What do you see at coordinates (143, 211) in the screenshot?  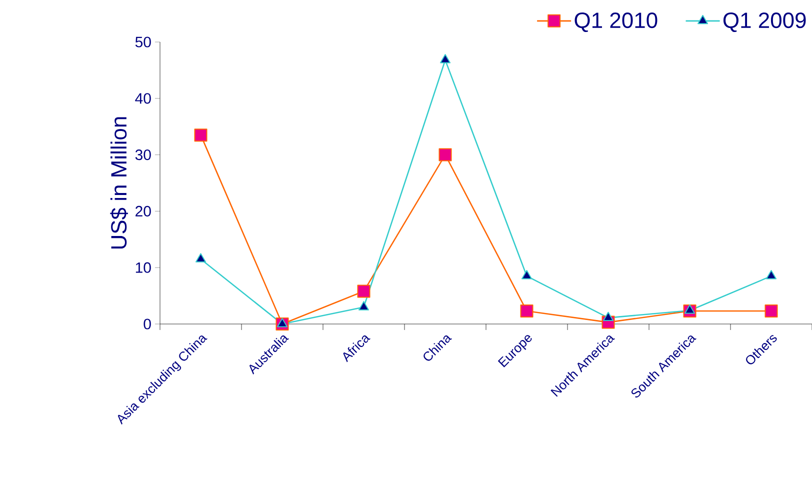 I see `y-tick-label: 20` at bounding box center [143, 211].